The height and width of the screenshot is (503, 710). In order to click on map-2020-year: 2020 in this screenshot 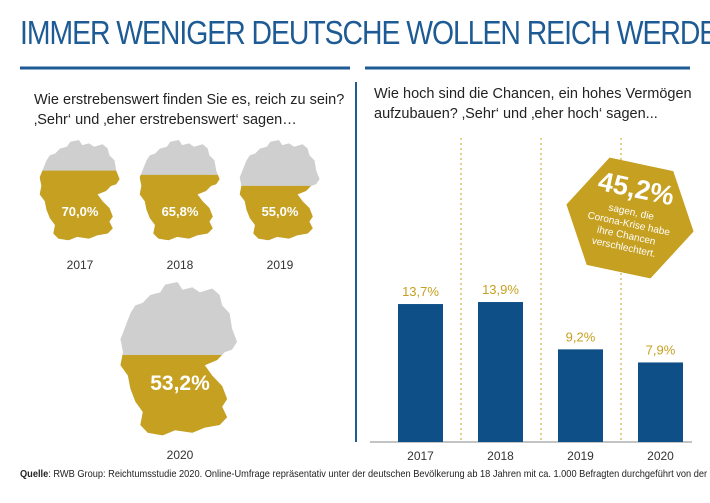, I will do `click(180, 455)`.